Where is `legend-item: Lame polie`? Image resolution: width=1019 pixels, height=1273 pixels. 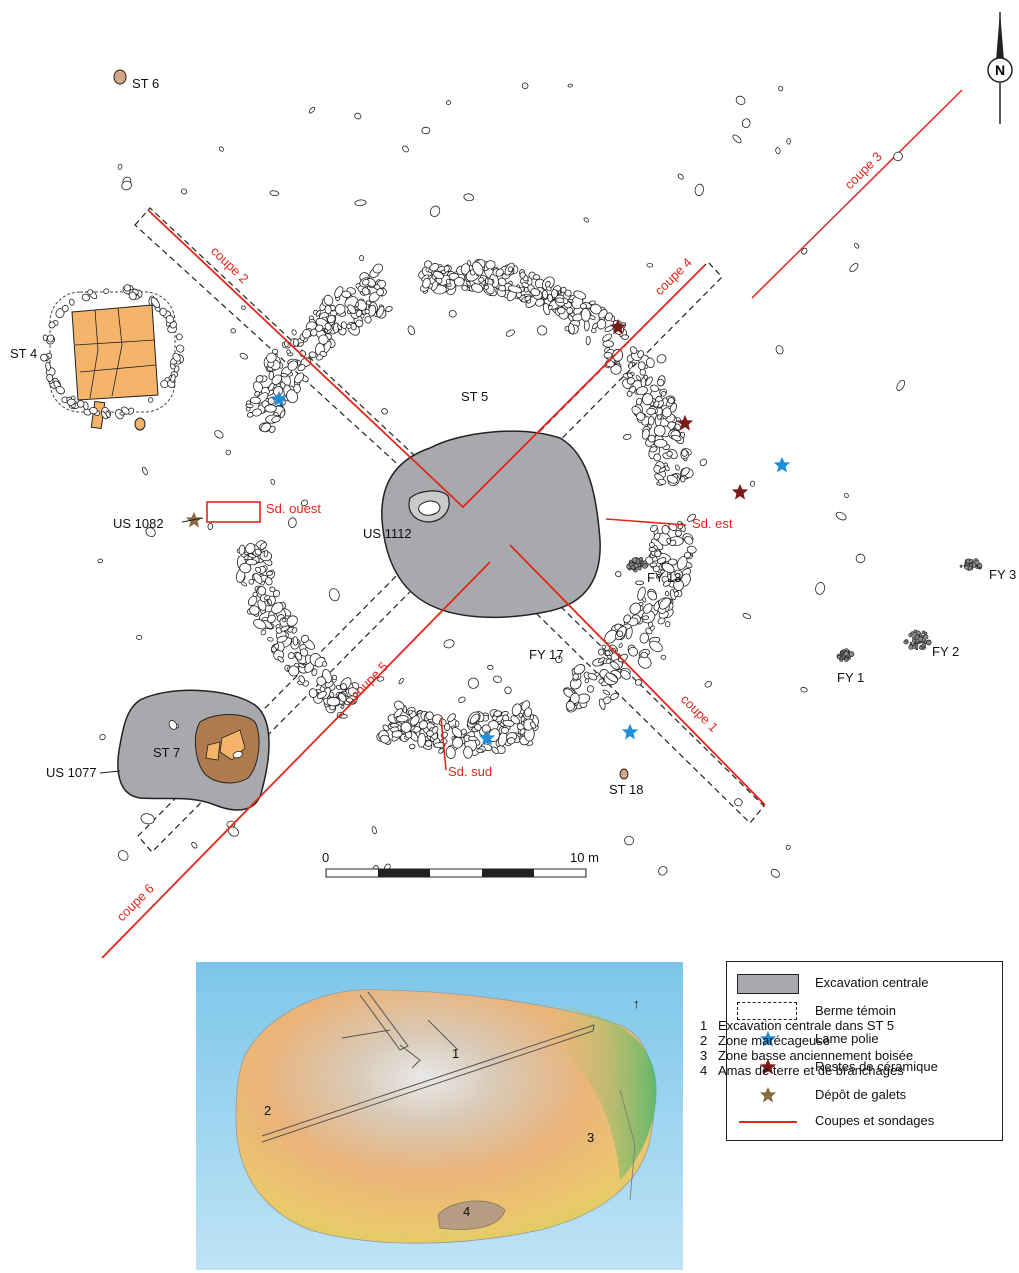 legend-item: Lame polie is located at coordinates (864, 1040).